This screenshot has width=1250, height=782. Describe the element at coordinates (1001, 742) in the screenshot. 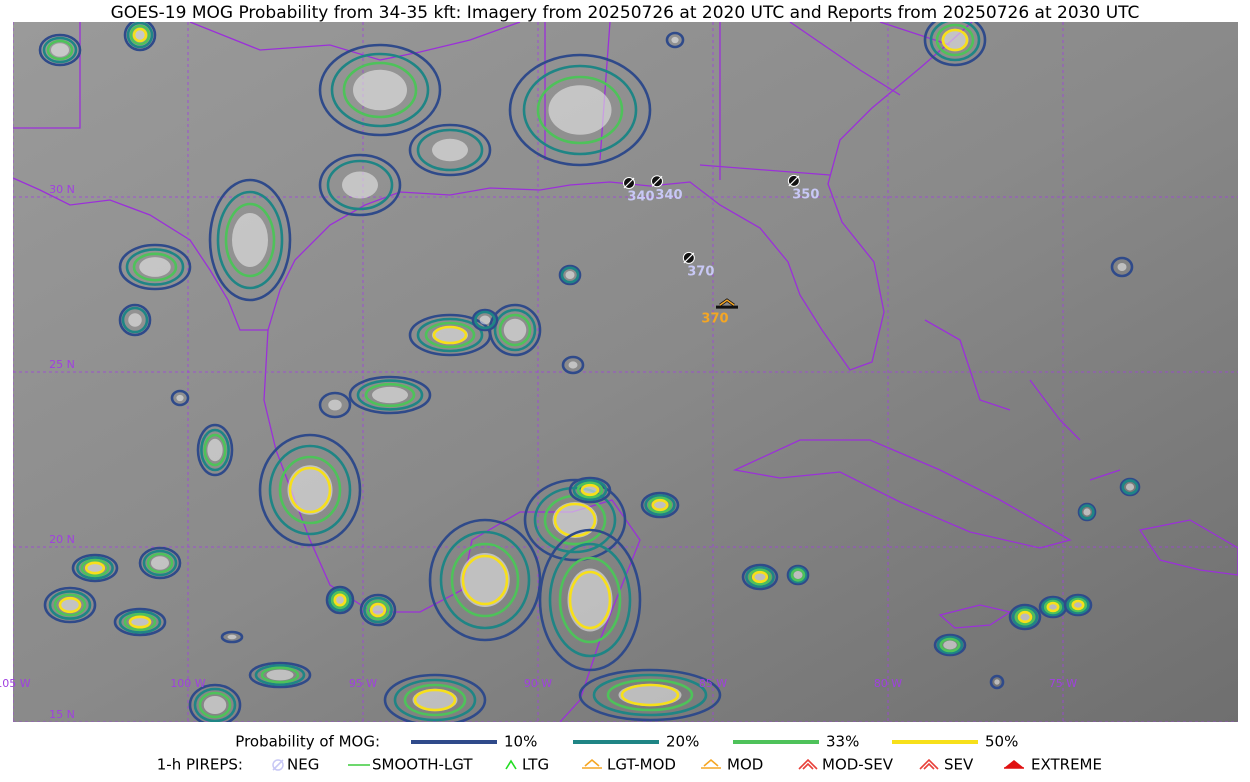

I see `legend-mog-label: 50%` at that location.